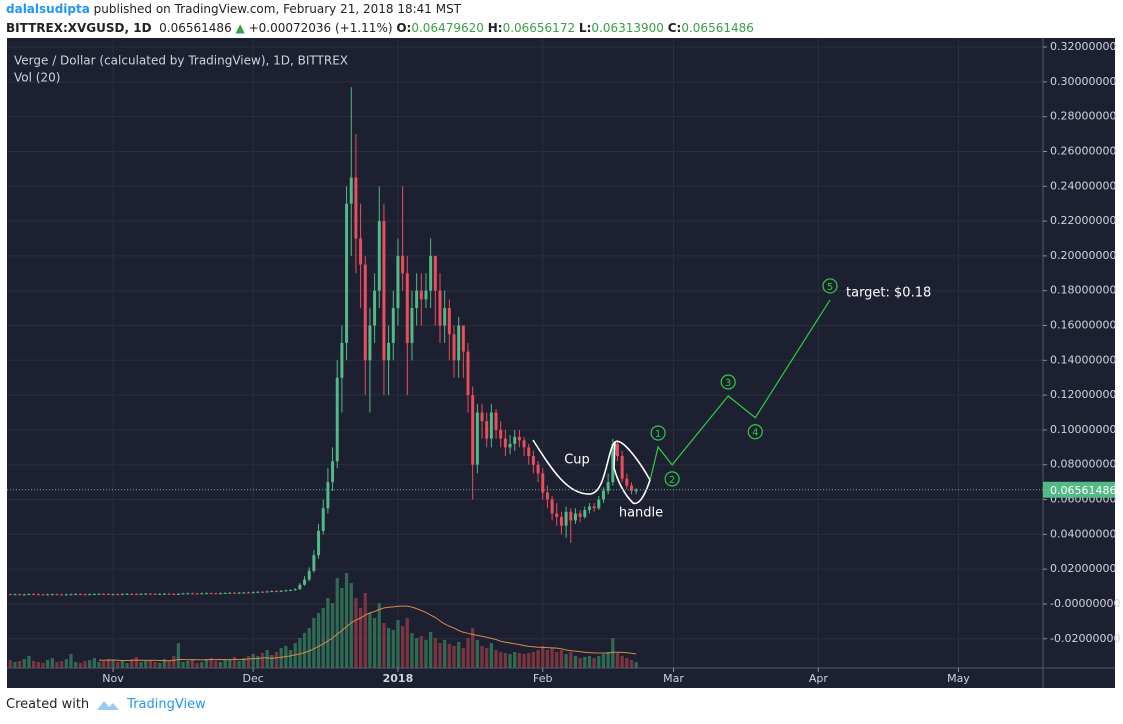 The image size is (1123, 724). What do you see at coordinates (1083, 394) in the screenshot?
I see `y-tick-label: 0.12000000` at bounding box center [1083, 394].